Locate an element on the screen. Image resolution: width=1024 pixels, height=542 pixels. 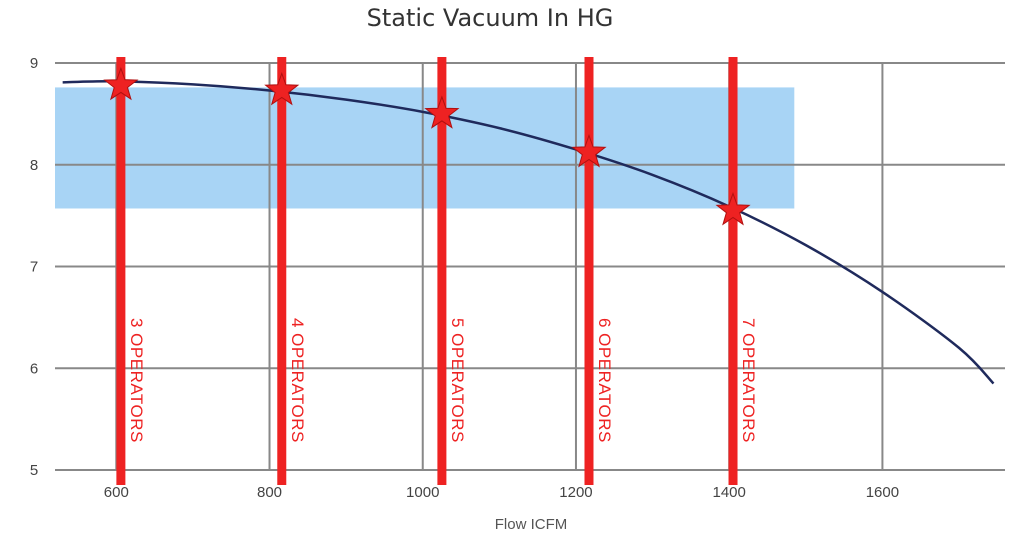
y-tick-label: 9 is located at coordinates (34, 63).